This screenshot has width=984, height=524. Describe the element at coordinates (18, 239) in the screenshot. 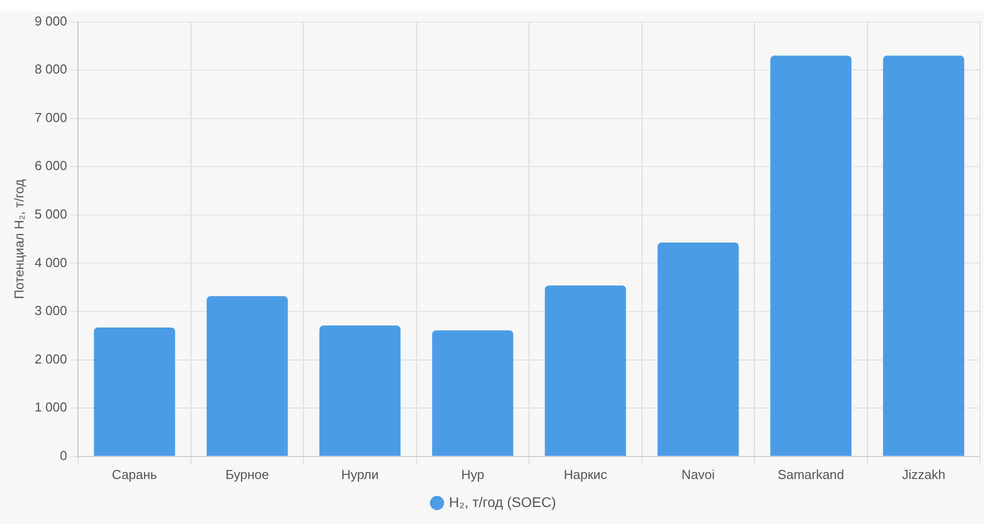

I see `y-axis-title: Потенциал H₂, т/год` at that location.